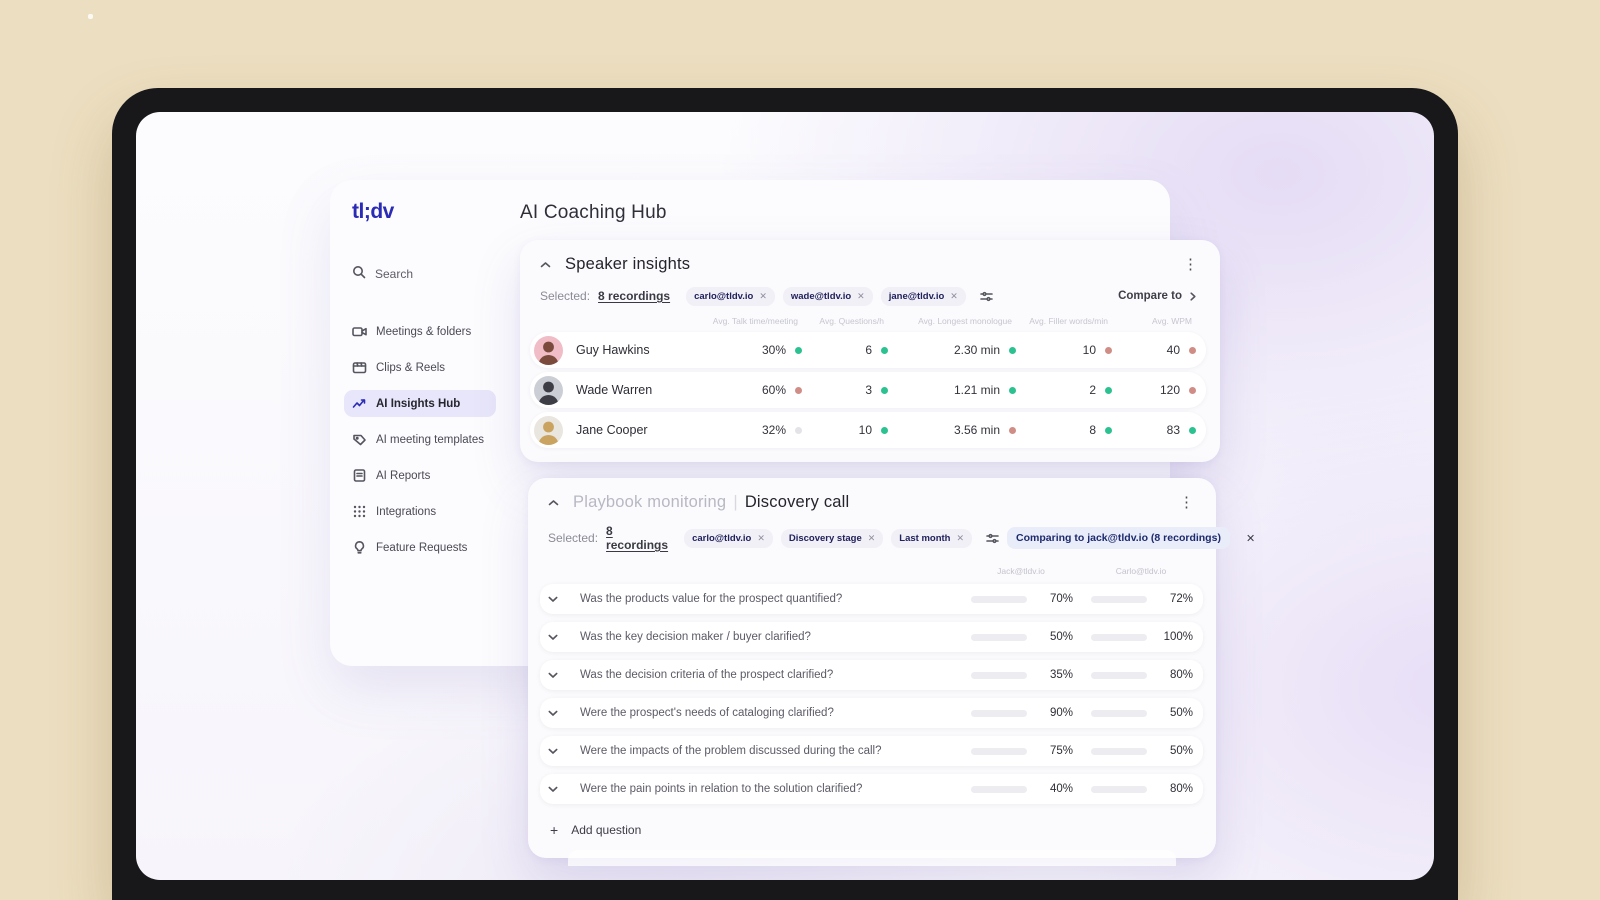 Image resolution: width=1600 pixels, height=900 pixels. I want to click on table-row: Jane Cooper 32% 10 3.56 min 8 83, so click(868, 430).